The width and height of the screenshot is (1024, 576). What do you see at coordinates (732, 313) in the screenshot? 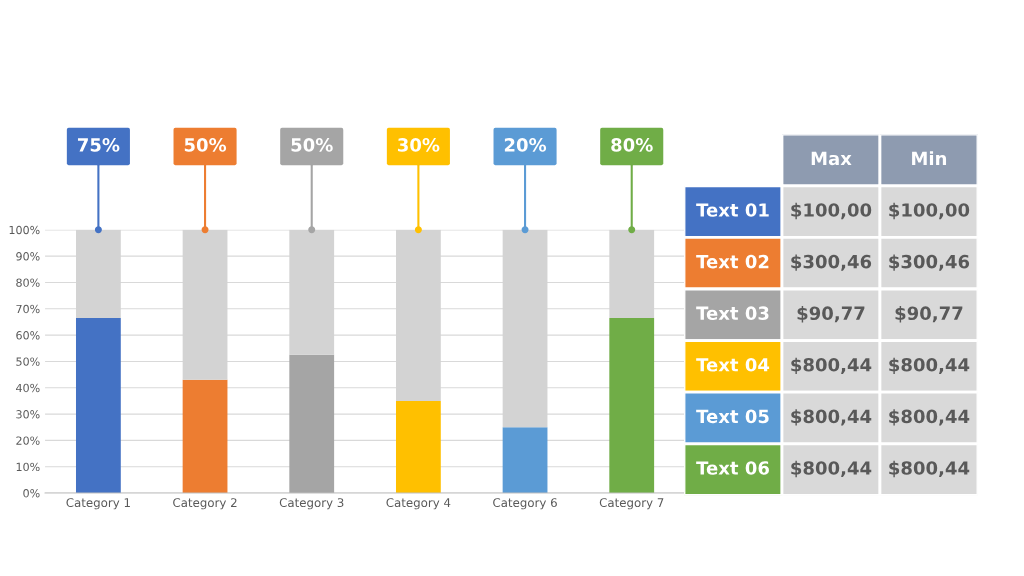
I see `series-label: Text 03` at bounding box center [732, 313].